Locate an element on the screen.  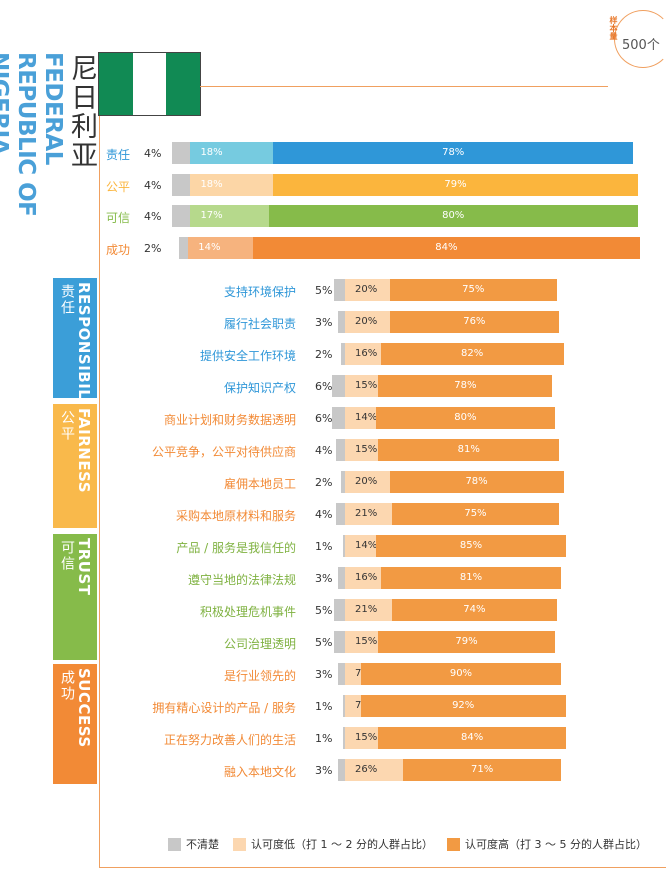
summary-category-label: 责任 is located at coordinates (118, 155).